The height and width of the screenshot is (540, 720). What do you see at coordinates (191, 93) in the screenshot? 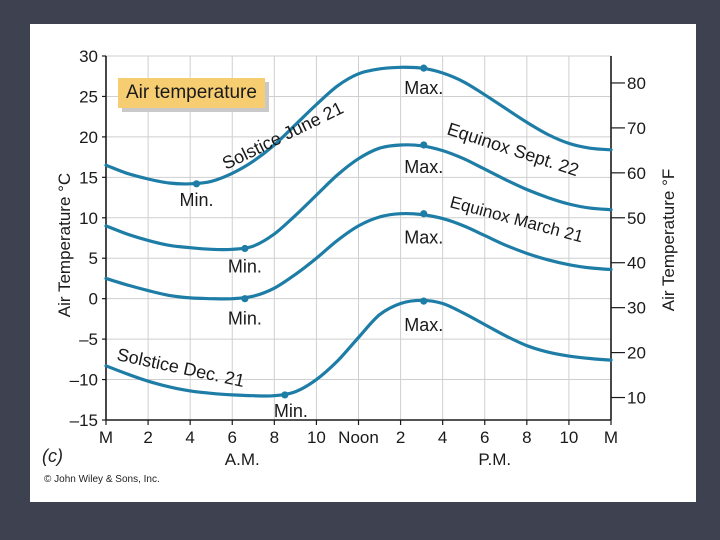
I see `chart-title-badge: Air temperature` at bounding box center [191, 93].